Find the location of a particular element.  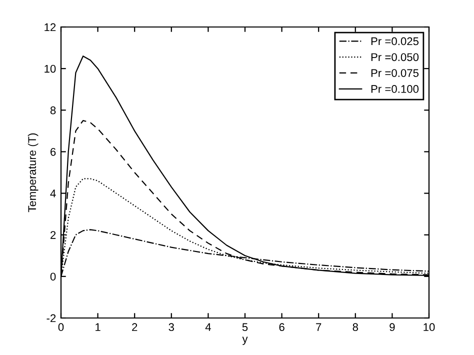

x-tick-label: 5 is located at coordinates (245, 327).